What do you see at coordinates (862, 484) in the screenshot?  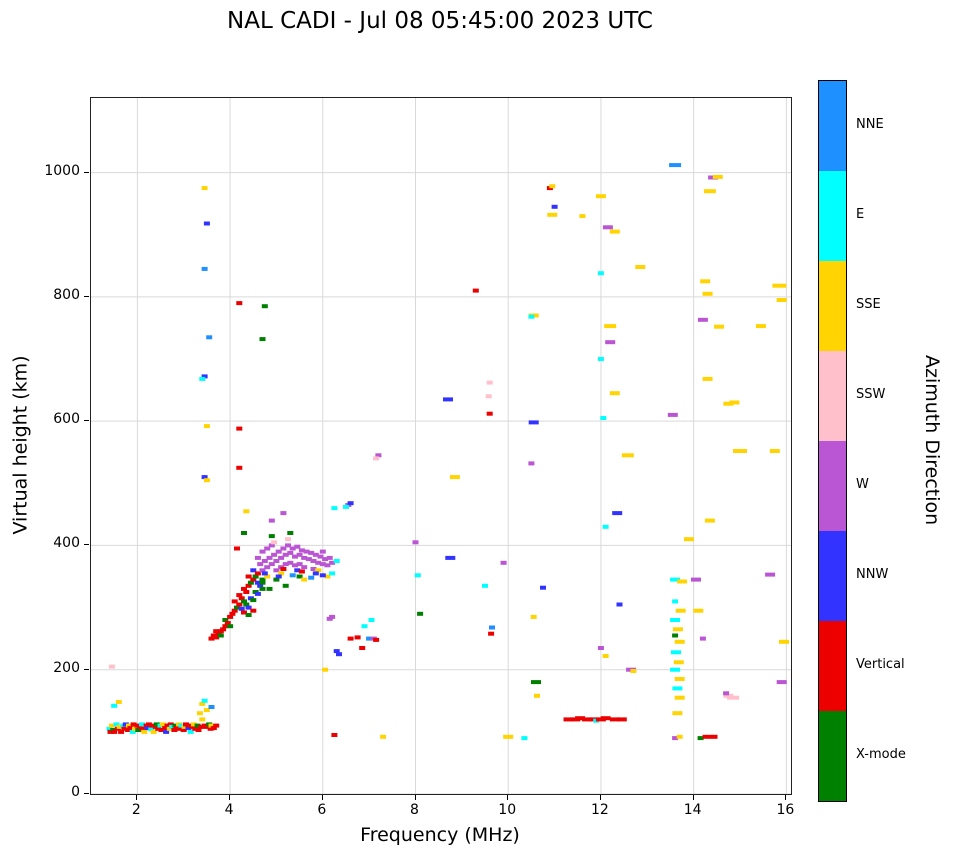 I see `colorbar-label: W` at bounding box center [862, 484].